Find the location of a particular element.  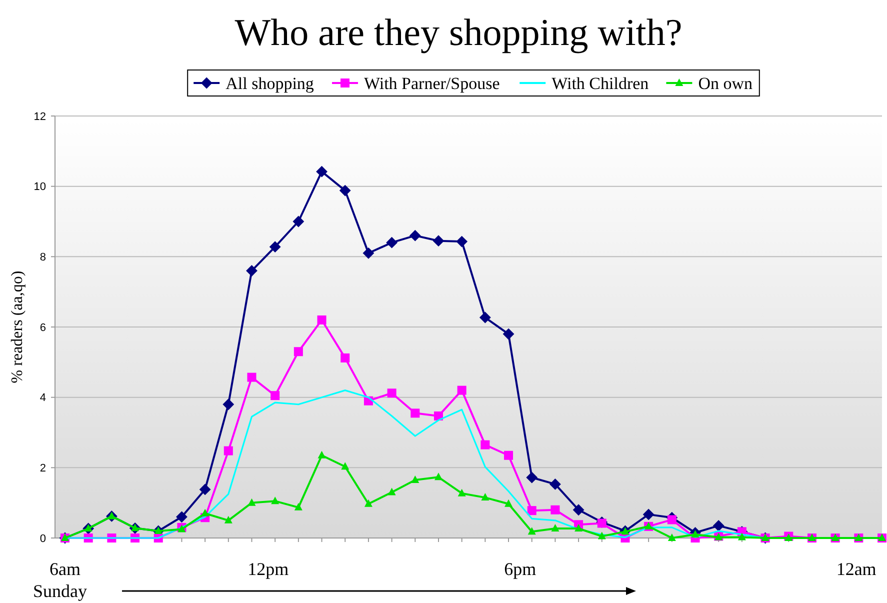

y-tick-label: 8 is located at coordinates (43, 258).